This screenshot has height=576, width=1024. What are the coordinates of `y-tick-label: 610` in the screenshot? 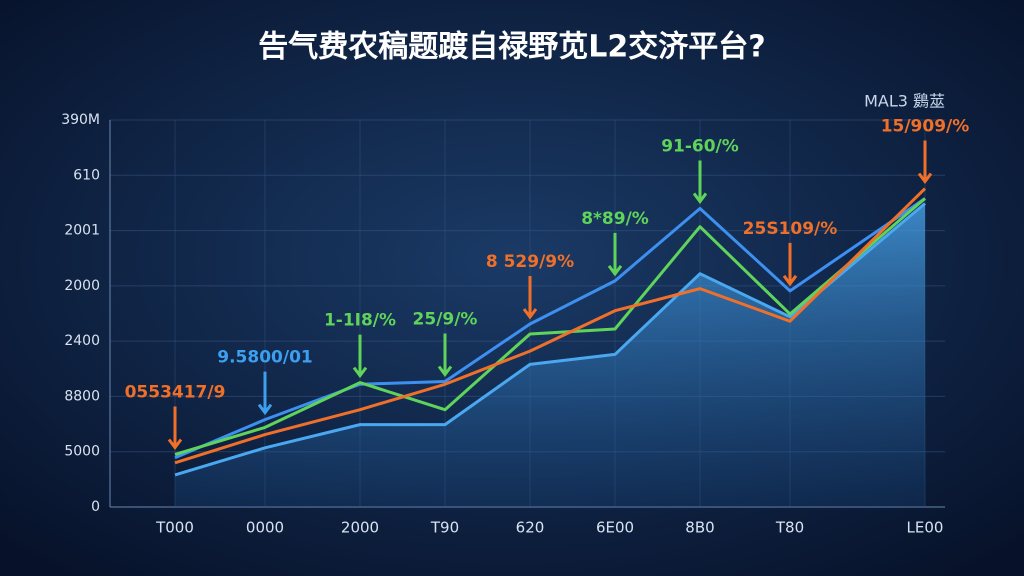 It's located at (86, 175).